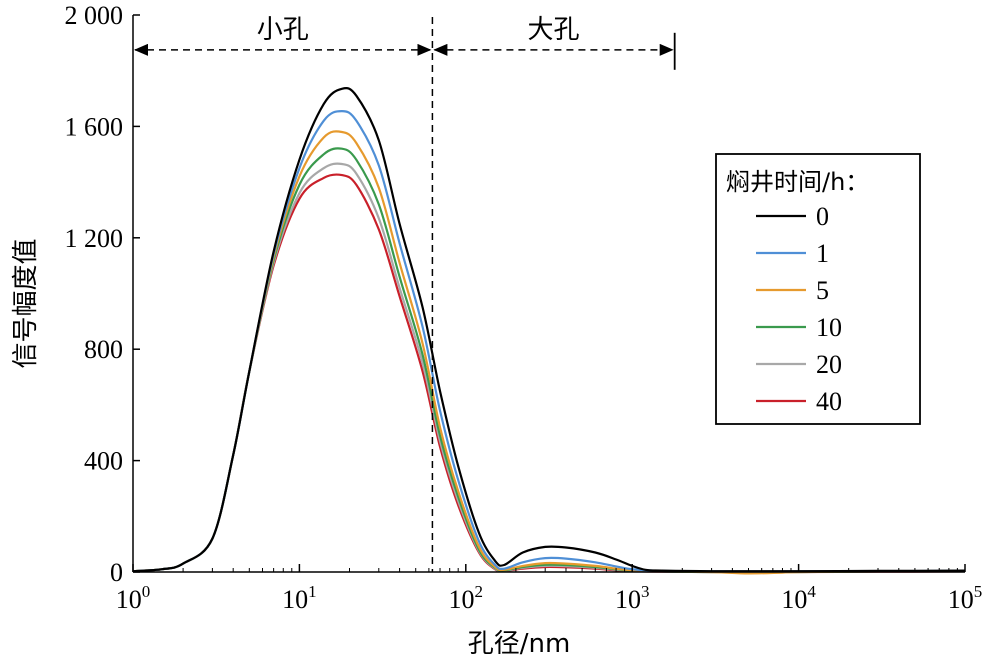 The image size is (1000, 663). What do you see at coordinates (519, 644) in the screenshot?
I see `x-axis-title: 孔径/nm` at bounding box center [519, 644].